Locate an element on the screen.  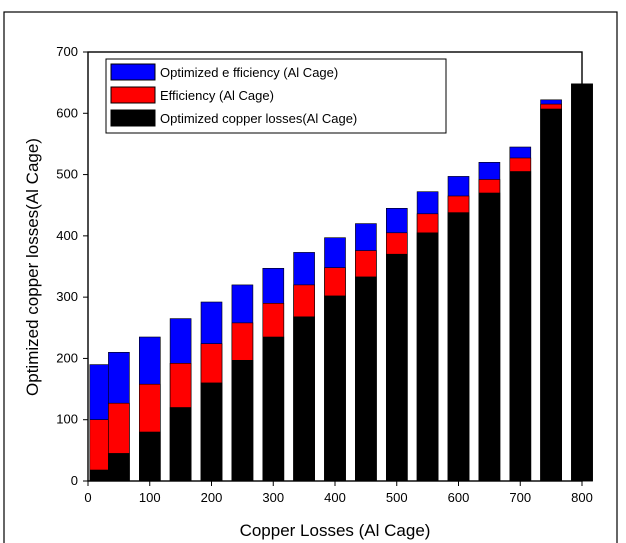
x-tick-label: 100 is located at coordinates (150, 497).